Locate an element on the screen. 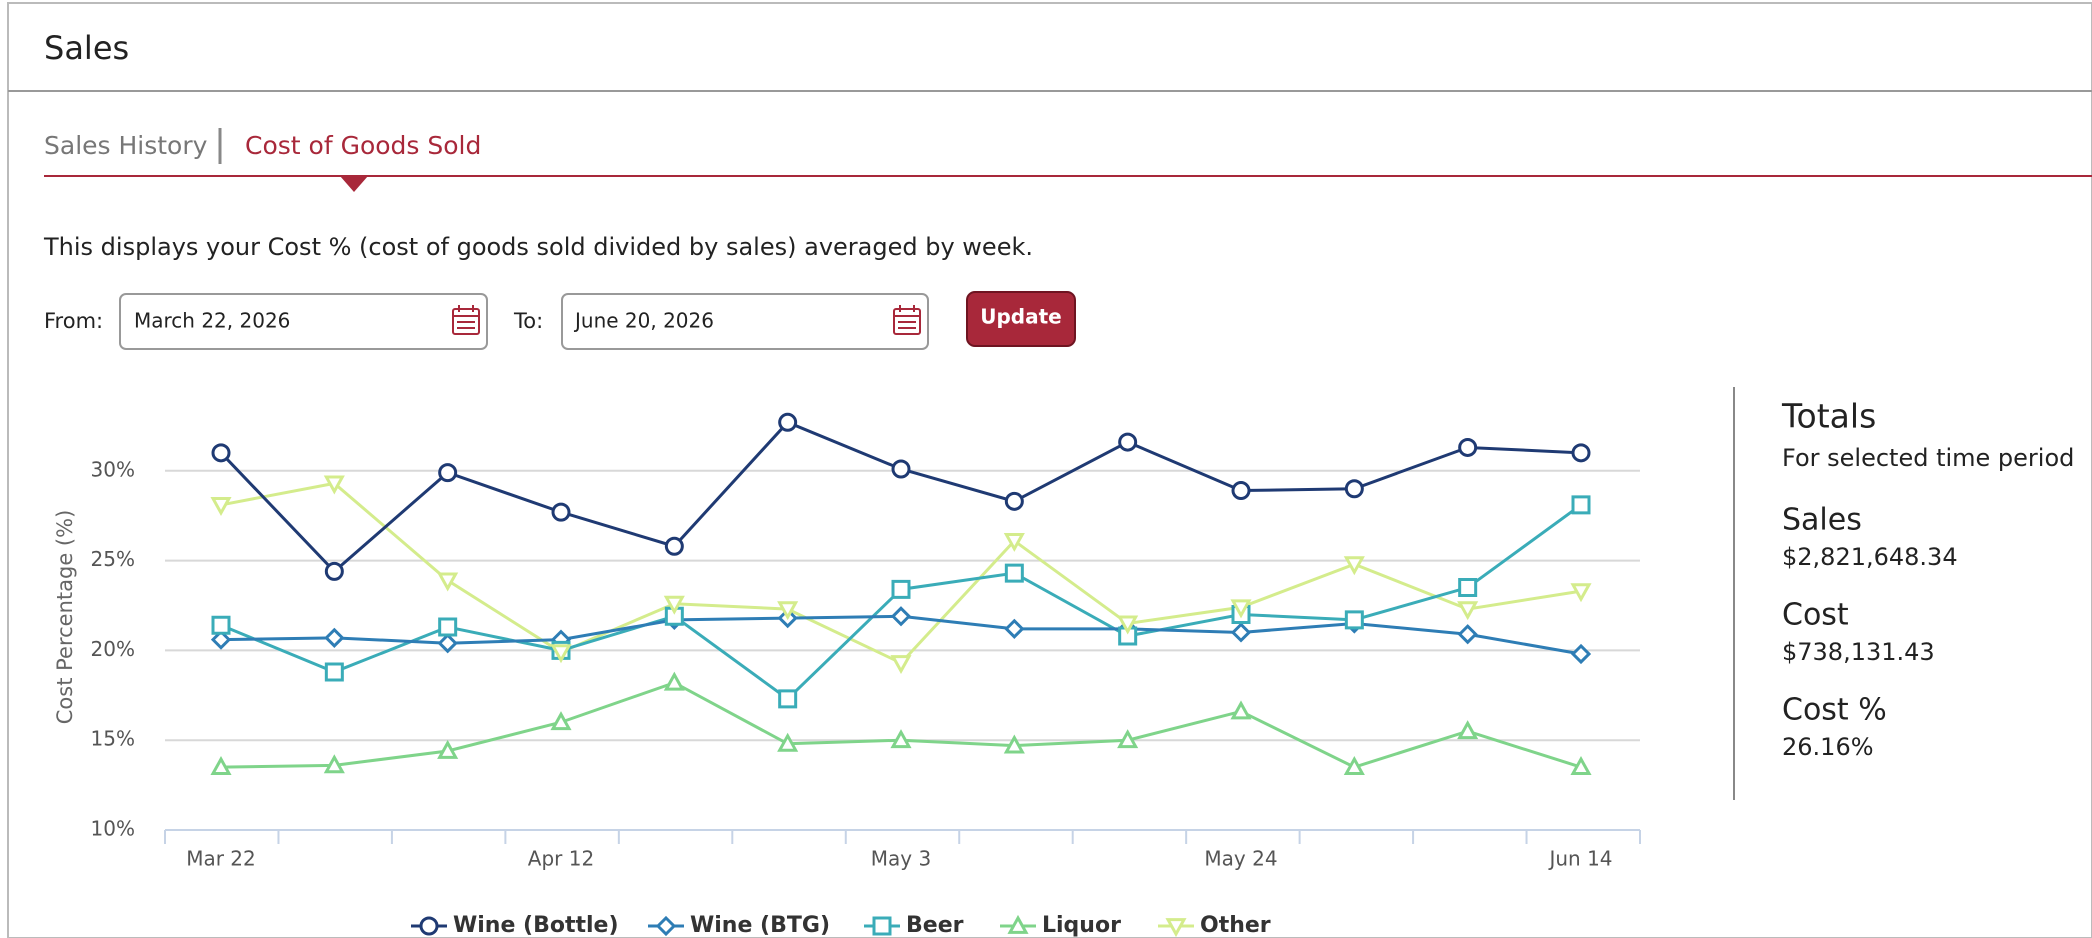  legend-item: Beer is located at coordinates (914, 925).